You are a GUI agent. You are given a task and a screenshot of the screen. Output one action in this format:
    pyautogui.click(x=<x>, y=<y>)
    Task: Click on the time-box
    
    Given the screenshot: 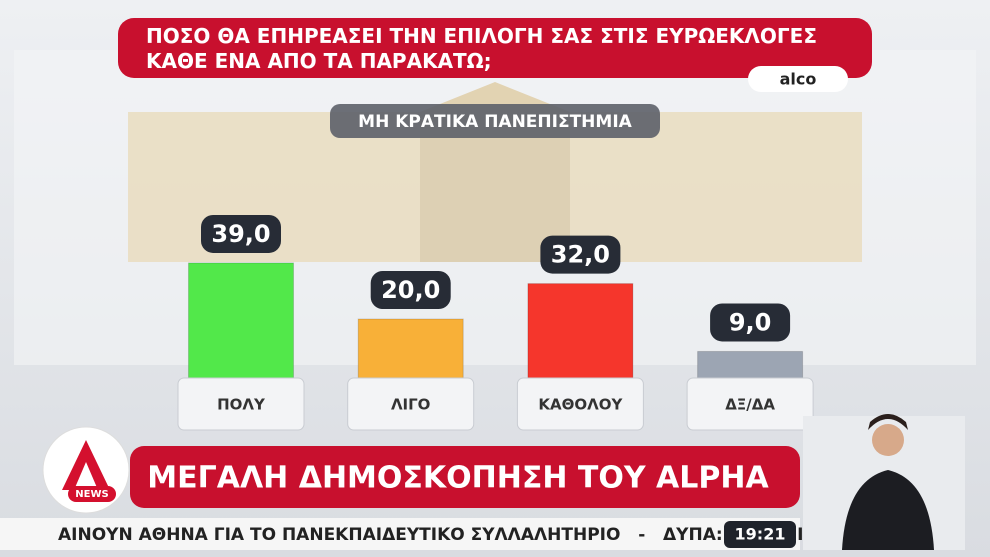 What is the action you would take?
    pyautogui.click(x=760, y=534)
    